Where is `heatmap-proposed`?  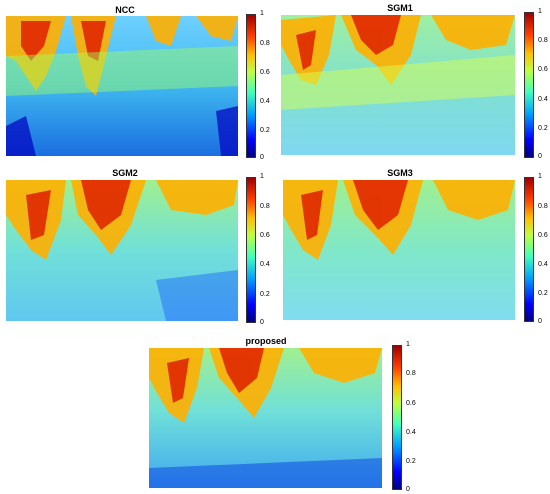 heatmap-proposed is located at coordinates (265, 418).